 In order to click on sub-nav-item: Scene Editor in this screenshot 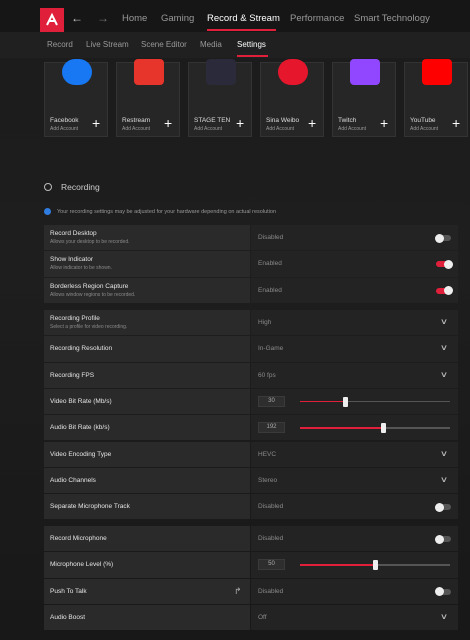, I will do `click(164, 44)`.